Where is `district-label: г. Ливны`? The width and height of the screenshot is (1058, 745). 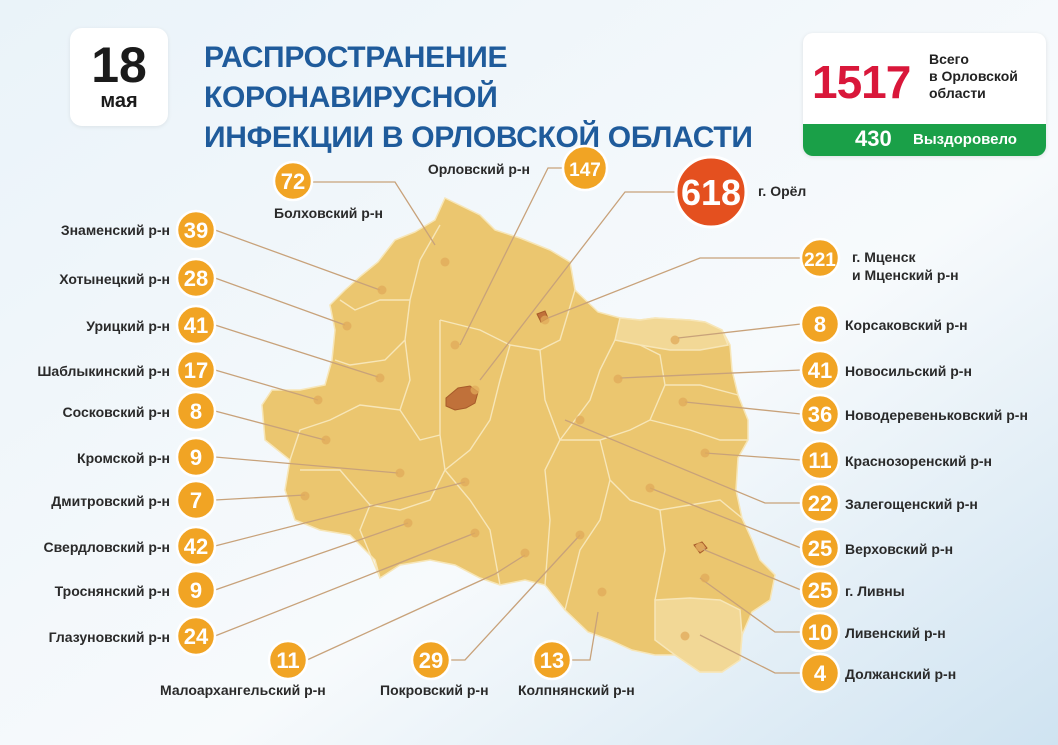 district-label: г. Ливны is located at coordinates (915, 591).